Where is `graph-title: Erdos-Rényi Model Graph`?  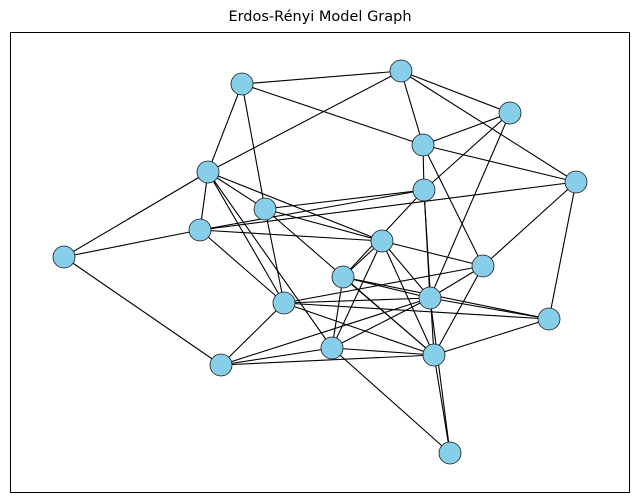
graph-title: Erdos-Rényi Model Graph is located at coordinates (320, 17).